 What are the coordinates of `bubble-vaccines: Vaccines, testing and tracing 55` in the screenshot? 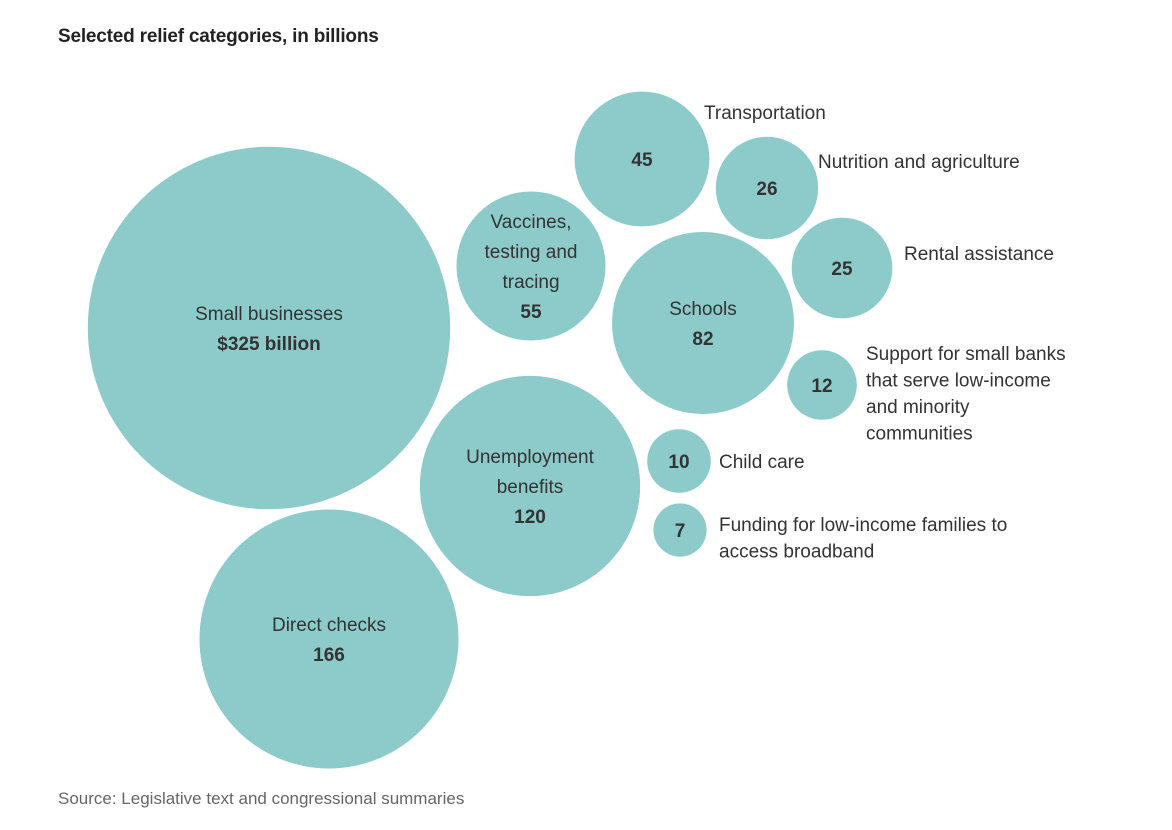 It's located at (531, 266).